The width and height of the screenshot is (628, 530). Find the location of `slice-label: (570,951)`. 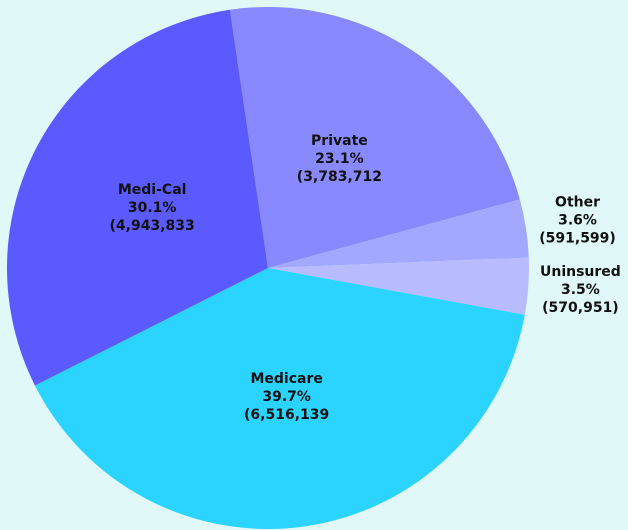

slice-label: (570,951) is located at coordinates (580, 308).